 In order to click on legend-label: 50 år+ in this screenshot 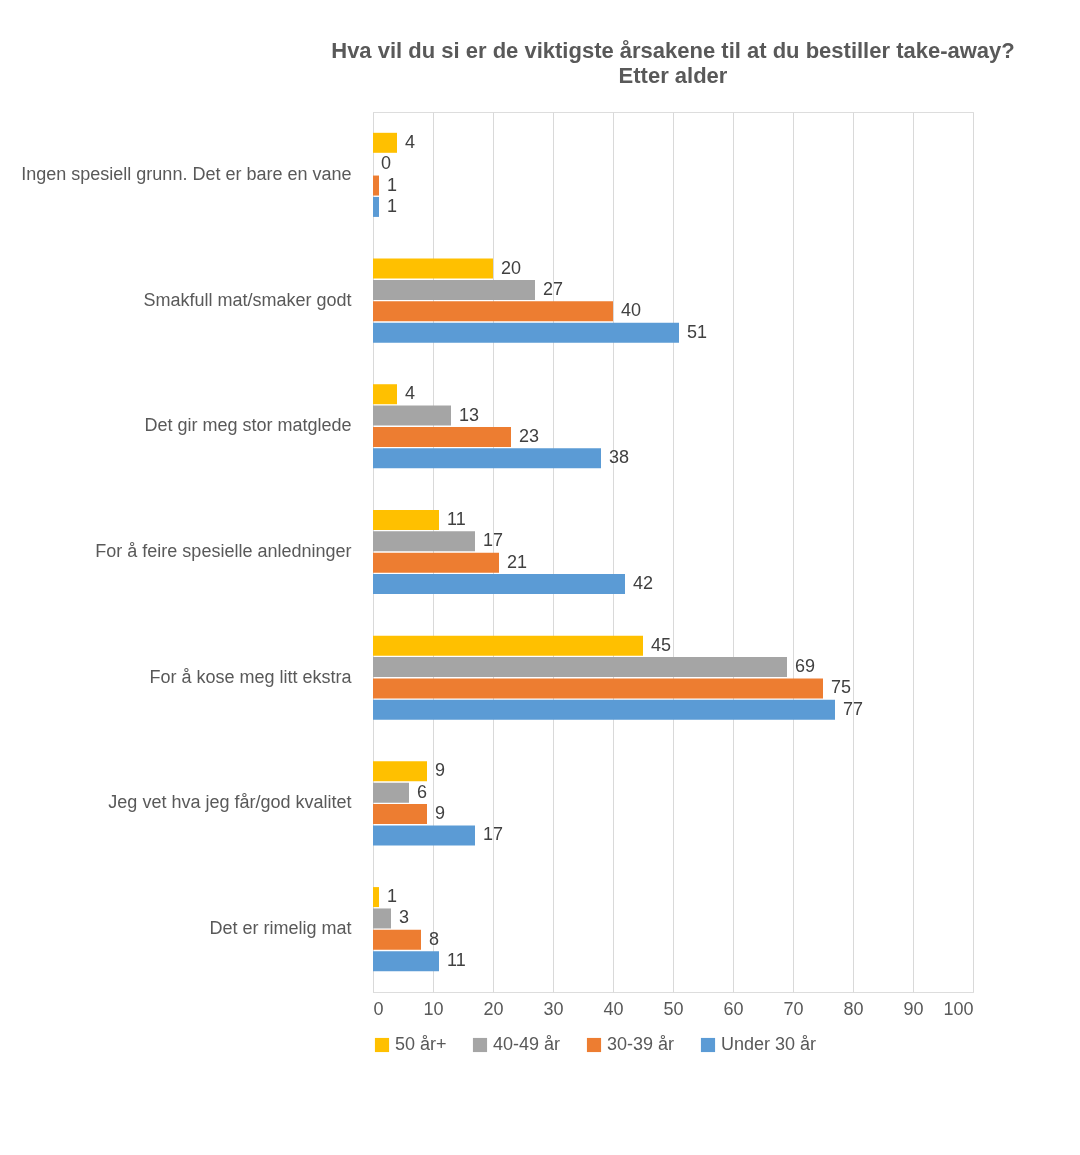, I will do `click(421, 1044)`.